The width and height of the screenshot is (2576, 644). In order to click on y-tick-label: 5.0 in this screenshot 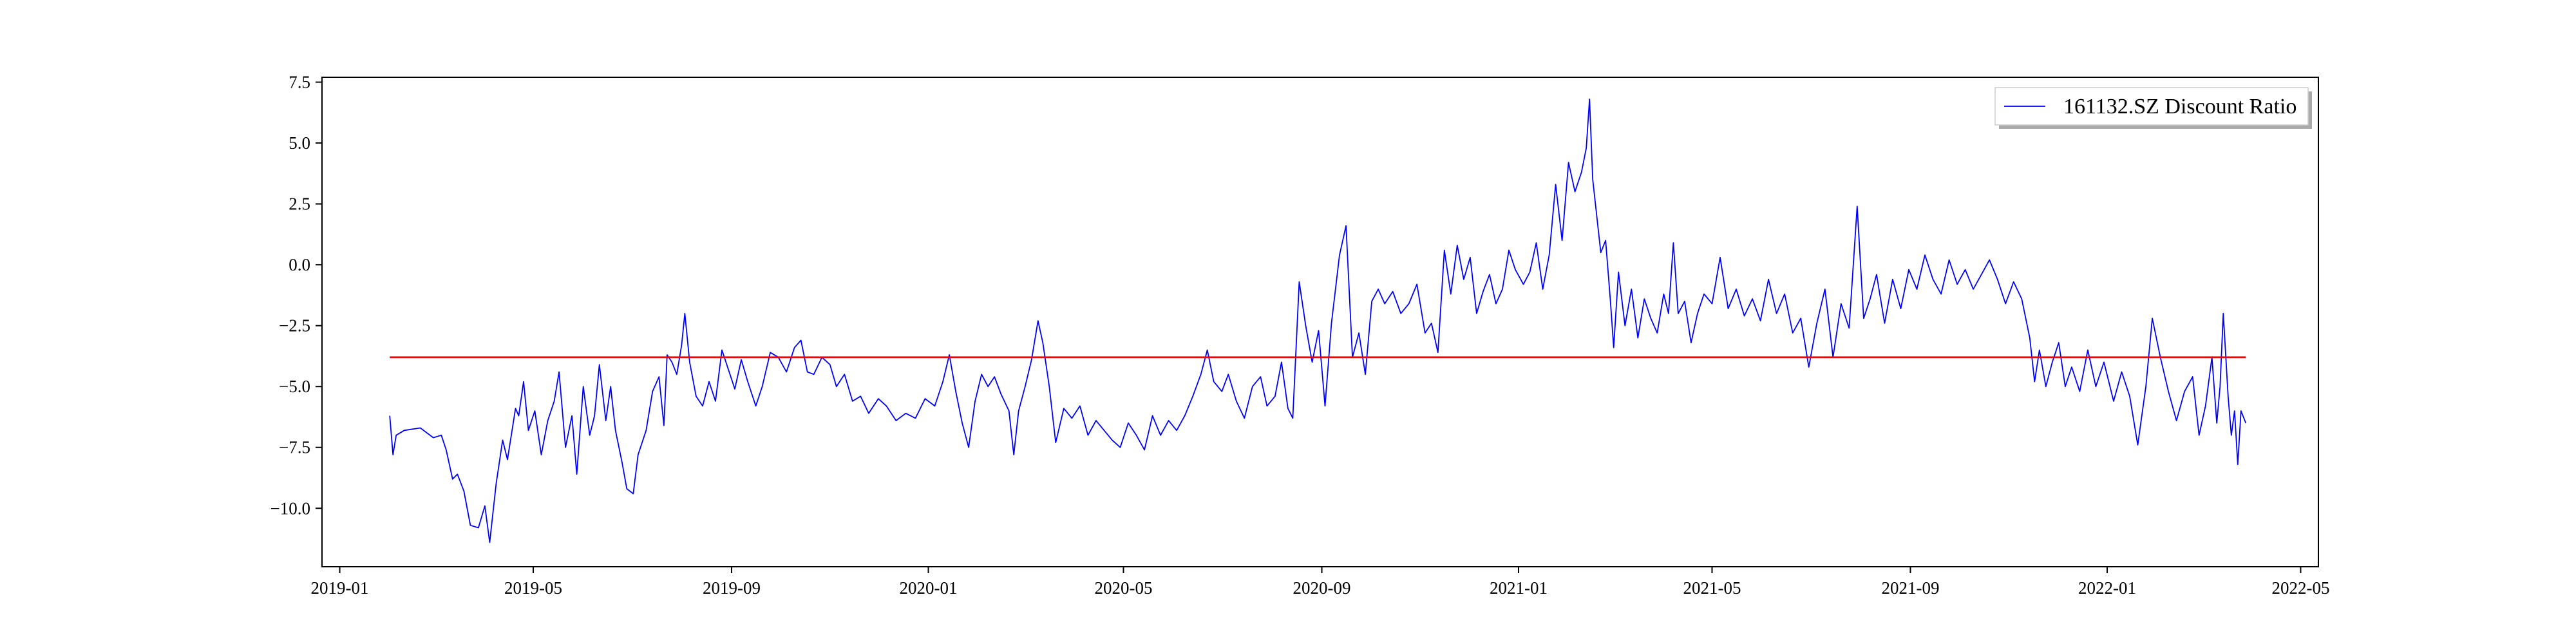, I will do `click(299, 143)`.